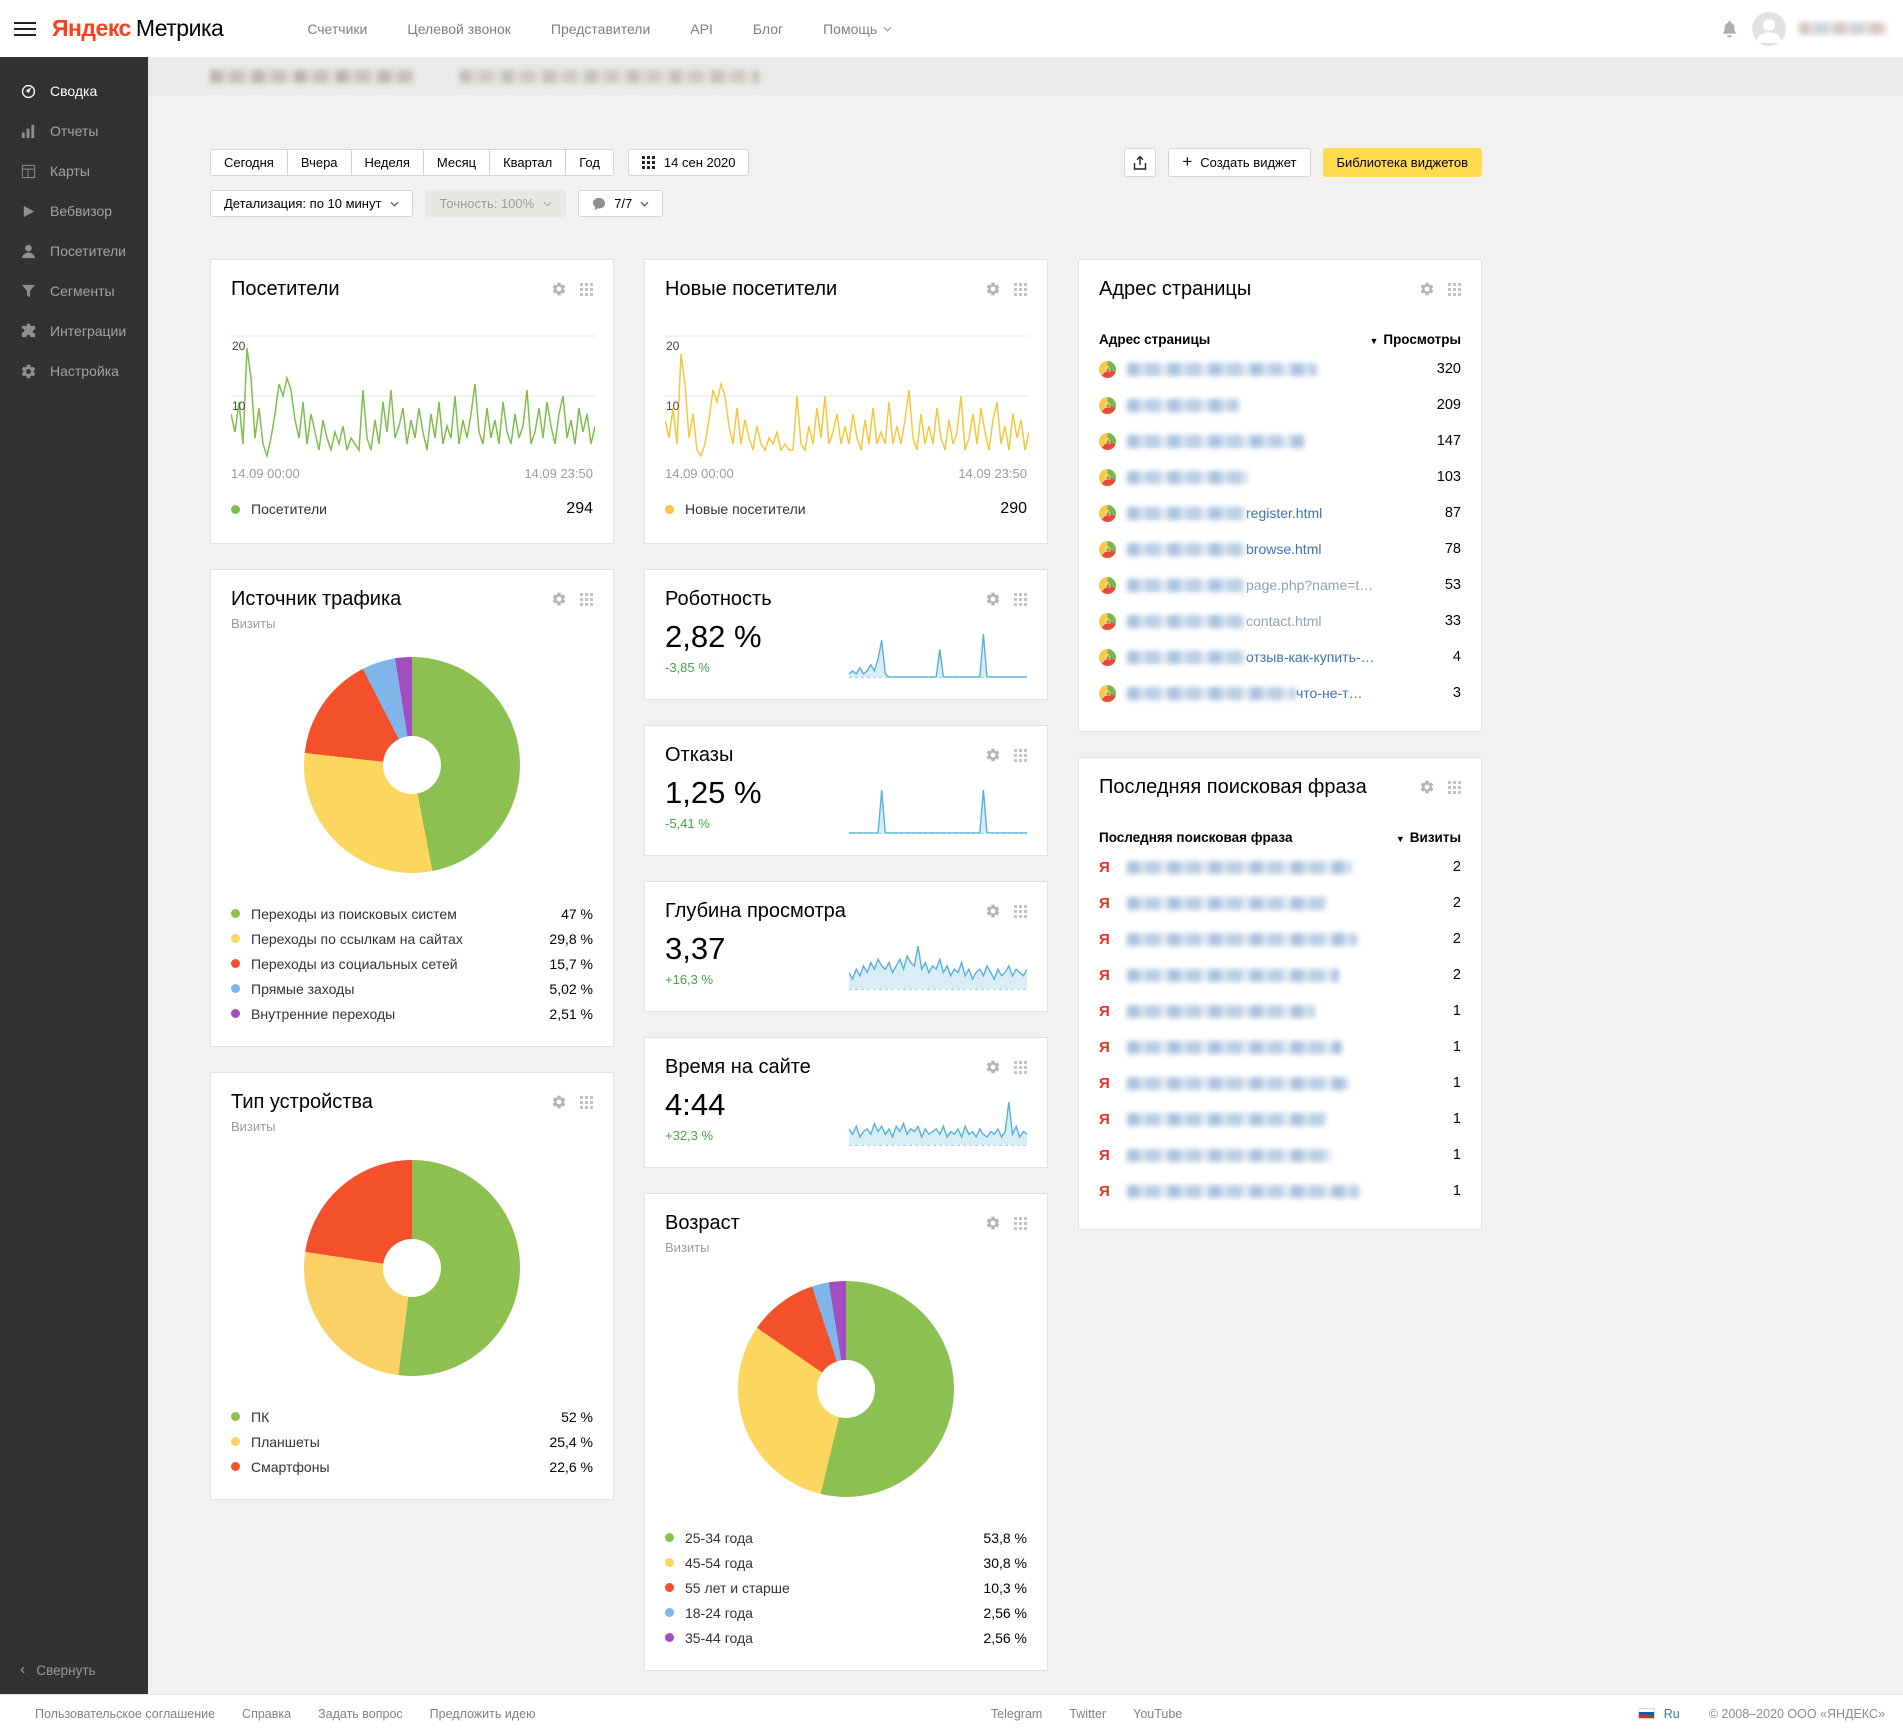  What do you see at coordinates (267, 1713) in the screenshot?
I see `footer-help: Справка` at bounding box center [267, 1713].